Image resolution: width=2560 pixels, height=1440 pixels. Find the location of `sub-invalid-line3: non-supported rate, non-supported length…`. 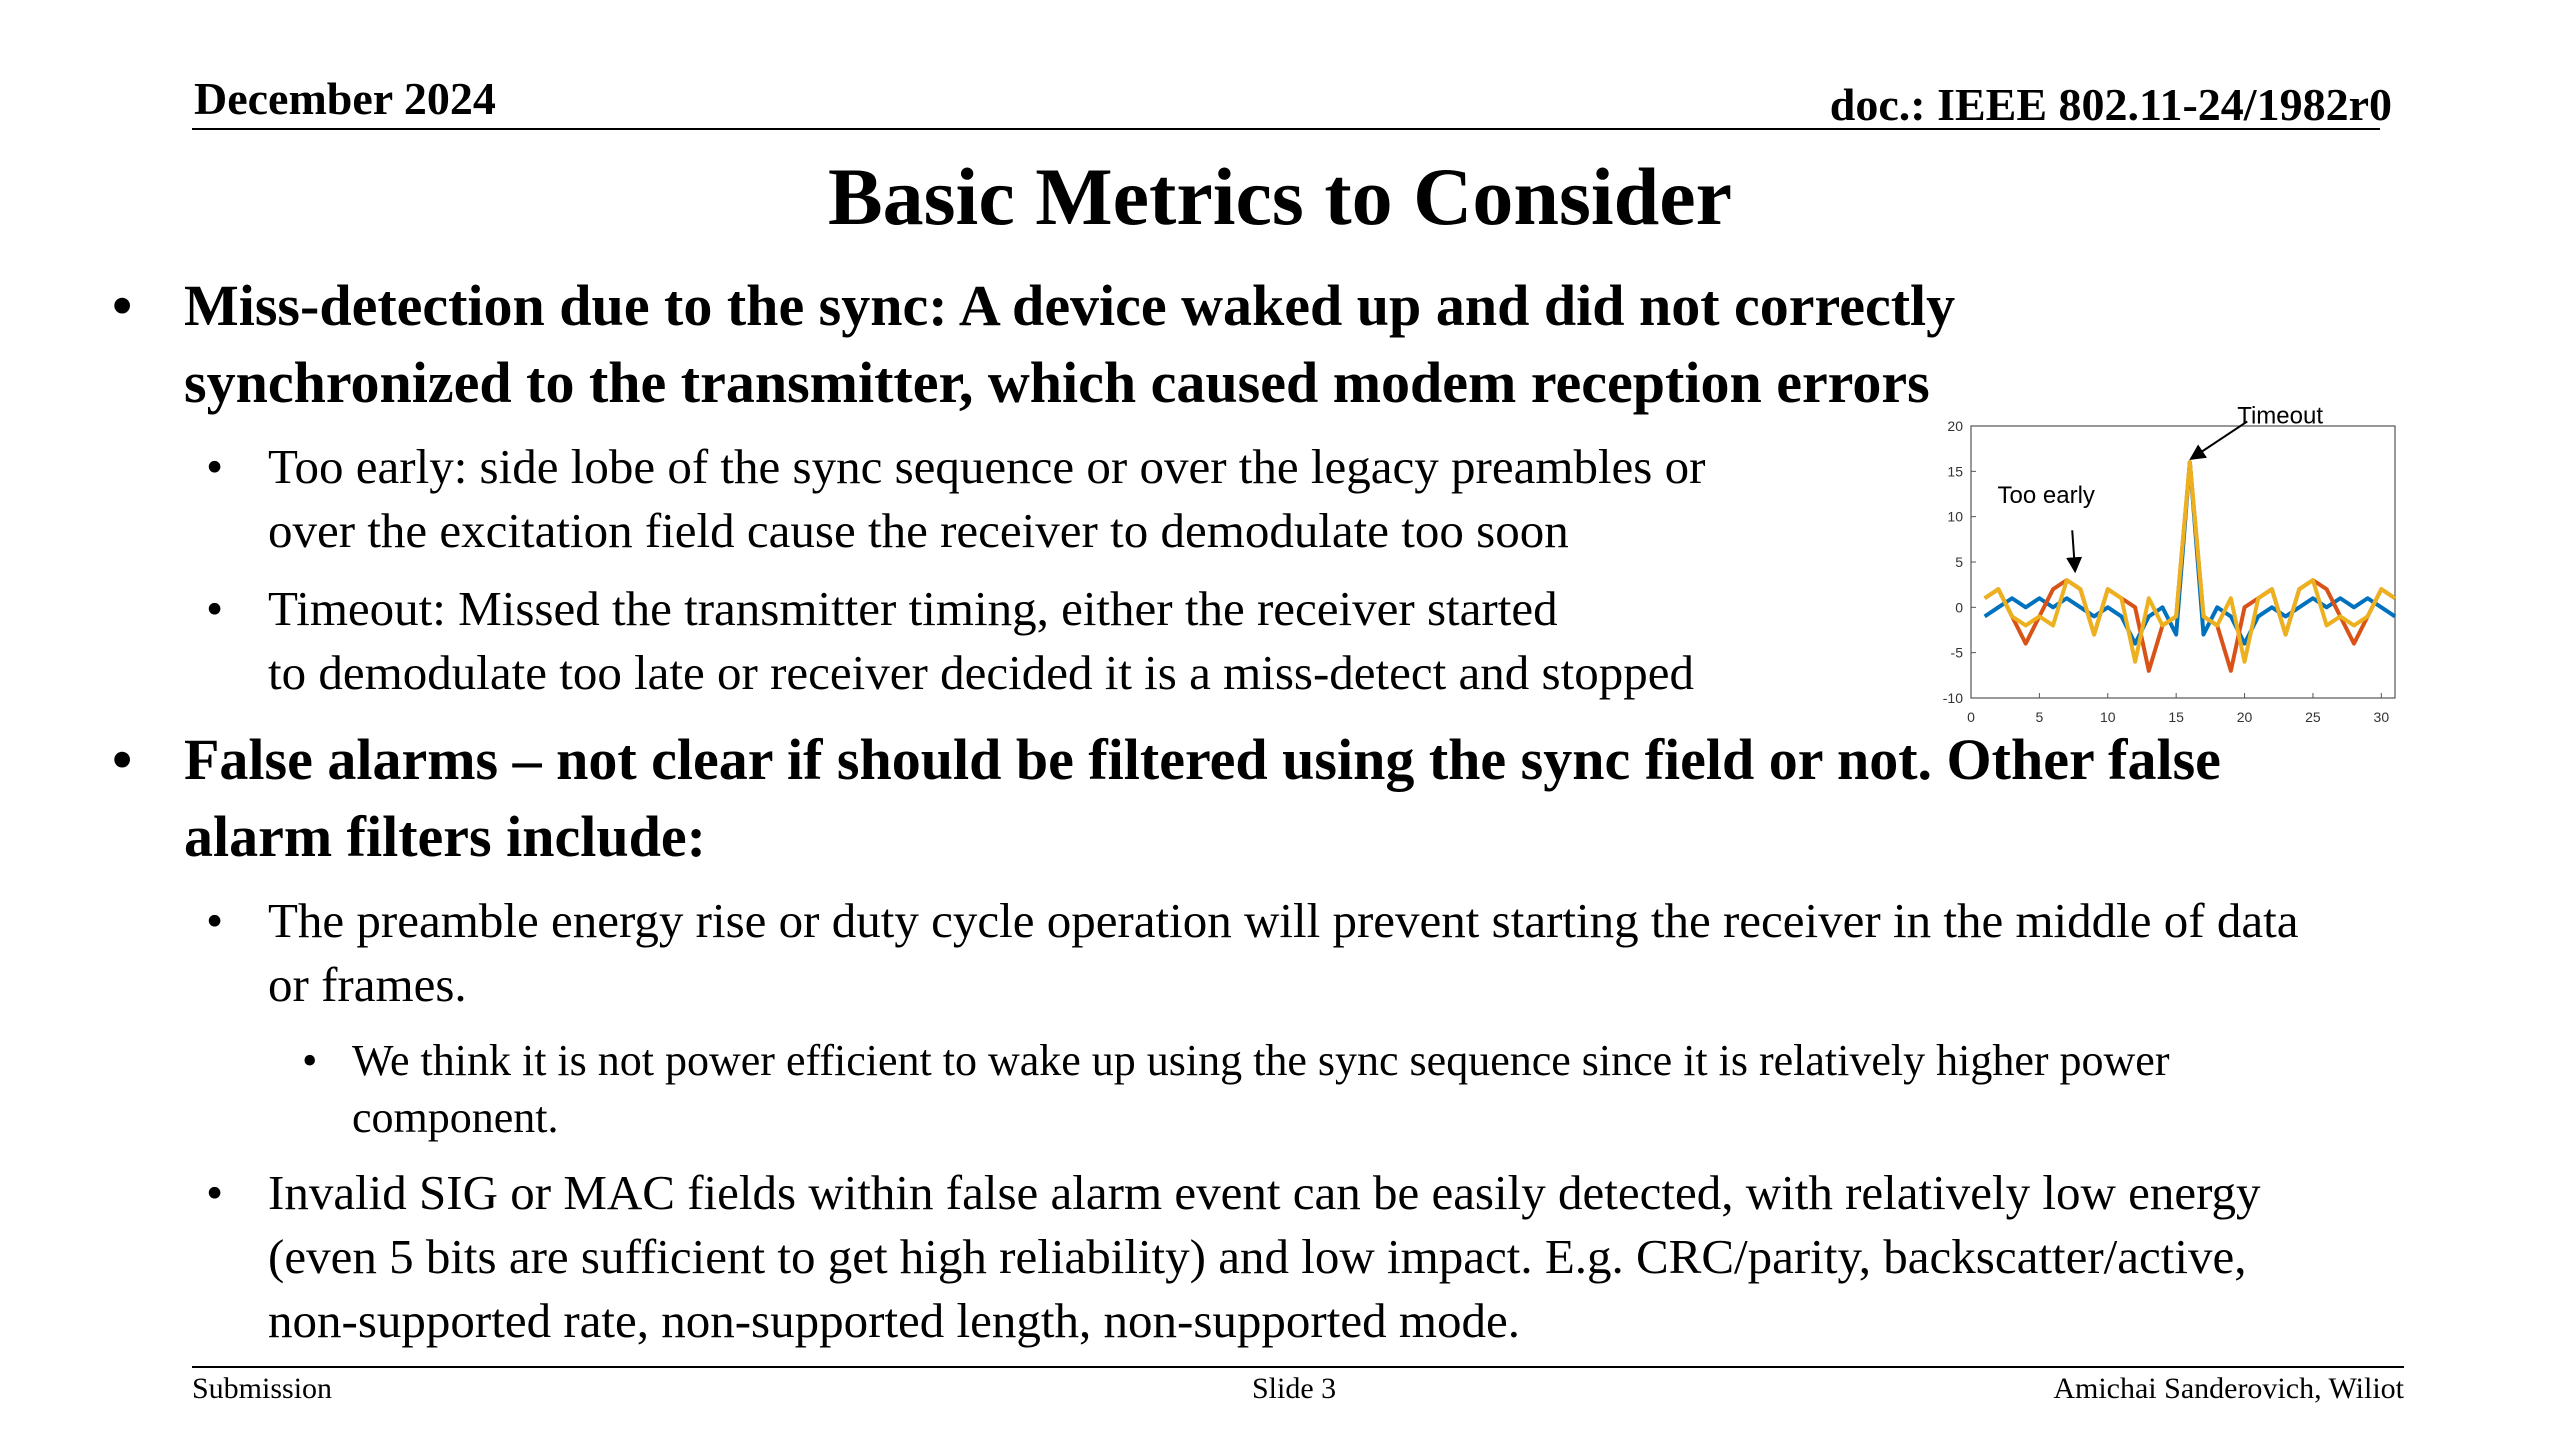

sub-invalid-line3: non-supported rate, non-supported length… is located at coordinates (894, 1320).